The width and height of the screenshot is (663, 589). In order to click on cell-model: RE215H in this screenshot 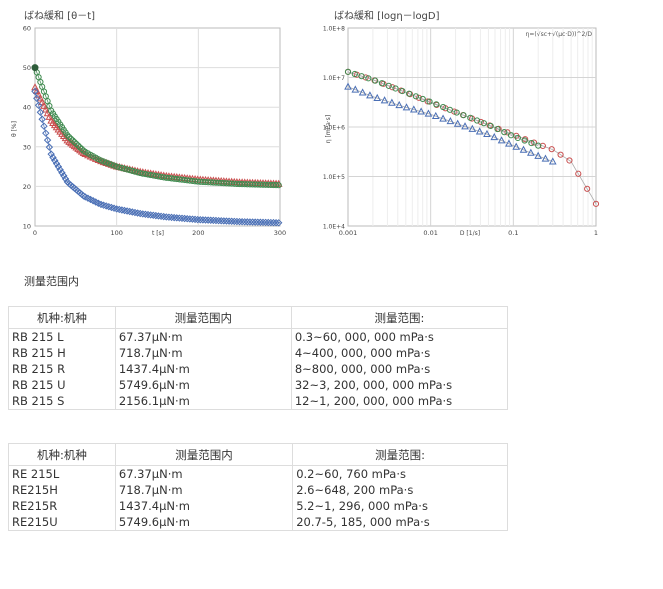, I will do `click(62, 490)`.